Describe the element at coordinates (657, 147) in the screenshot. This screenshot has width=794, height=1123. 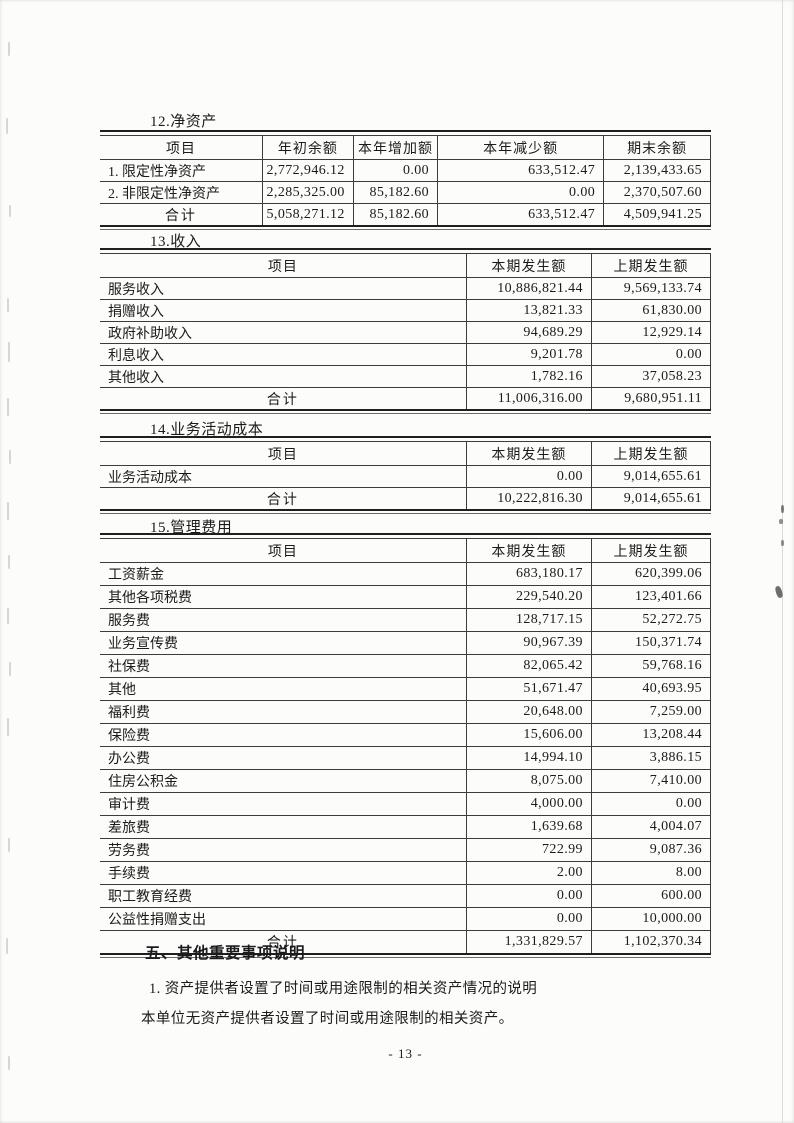
I see `column-header: 期末余额` at that location.